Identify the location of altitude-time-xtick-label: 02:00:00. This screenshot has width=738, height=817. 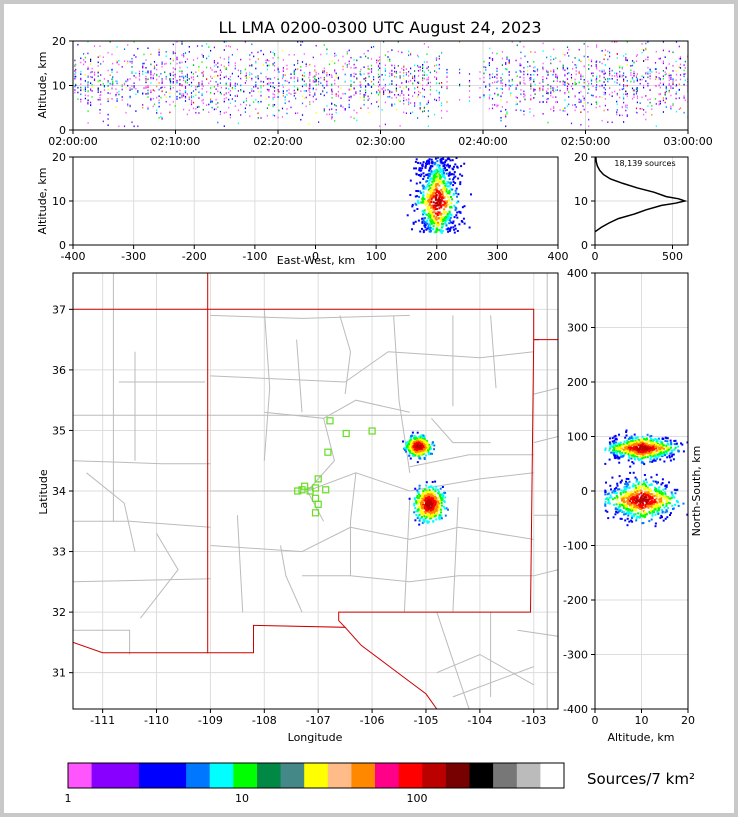
(72, 141).